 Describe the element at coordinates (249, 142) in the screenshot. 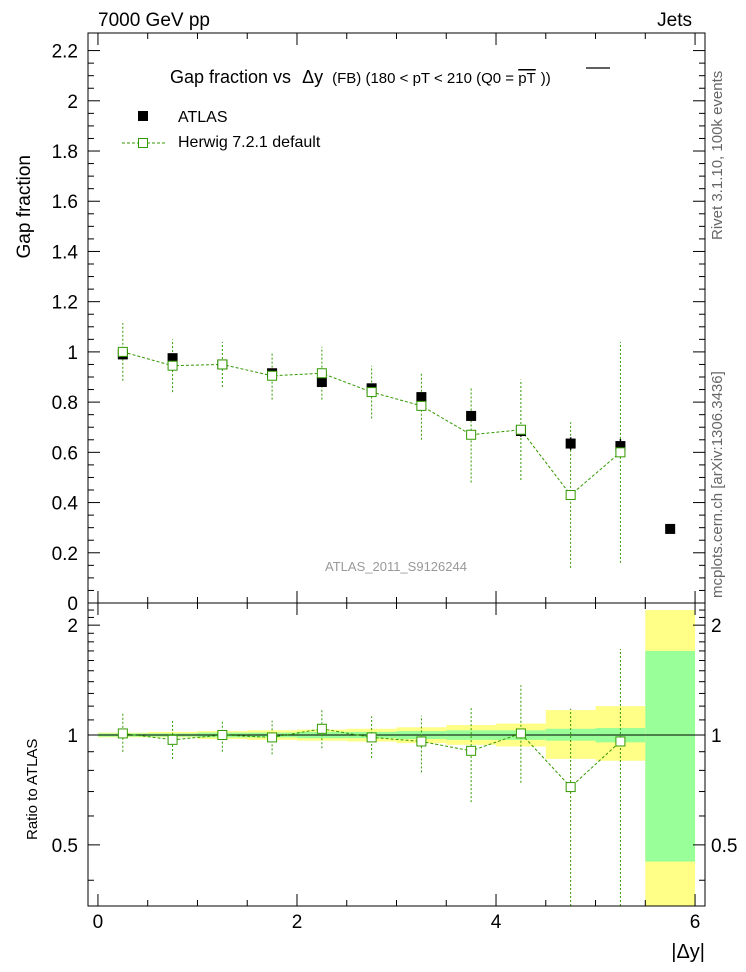

I see `legend-herwig-label: Herwig 7.2.1 default` at that location.